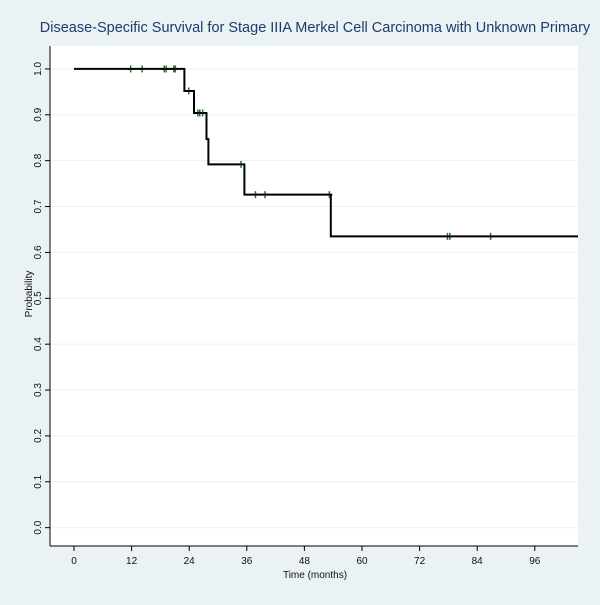  I want to click on y-tick-label: 0.5, so click(38, 298).